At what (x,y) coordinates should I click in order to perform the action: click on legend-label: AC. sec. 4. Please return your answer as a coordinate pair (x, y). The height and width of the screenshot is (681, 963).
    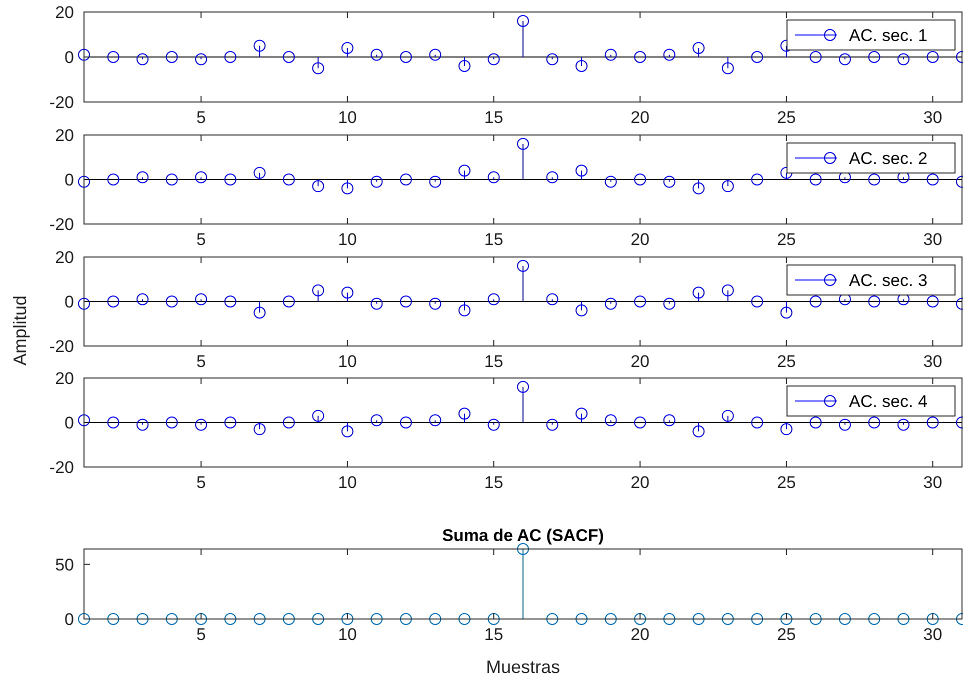
    Looking at the image, I should click on (888, 401).